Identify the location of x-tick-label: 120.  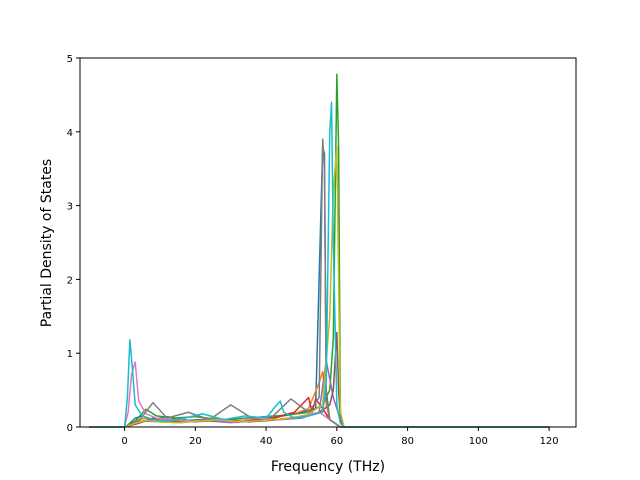
(549, 441).